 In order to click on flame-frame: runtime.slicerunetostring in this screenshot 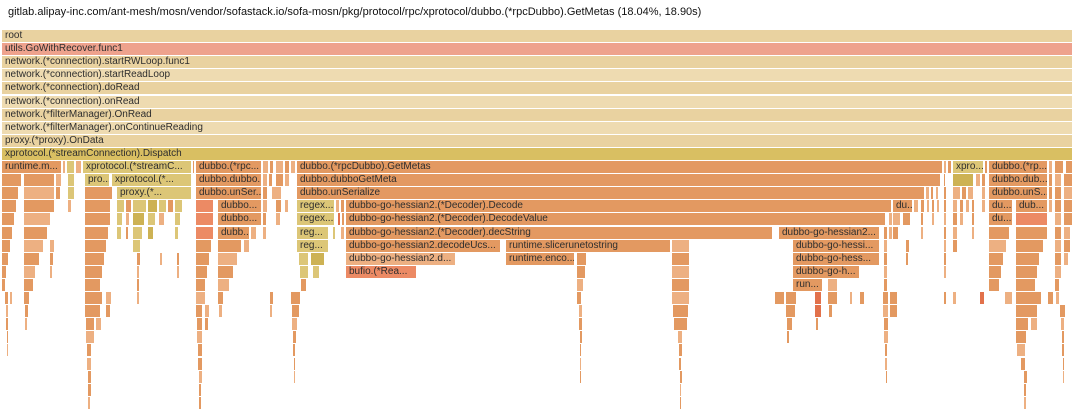, I will do `click(588, 245)`.